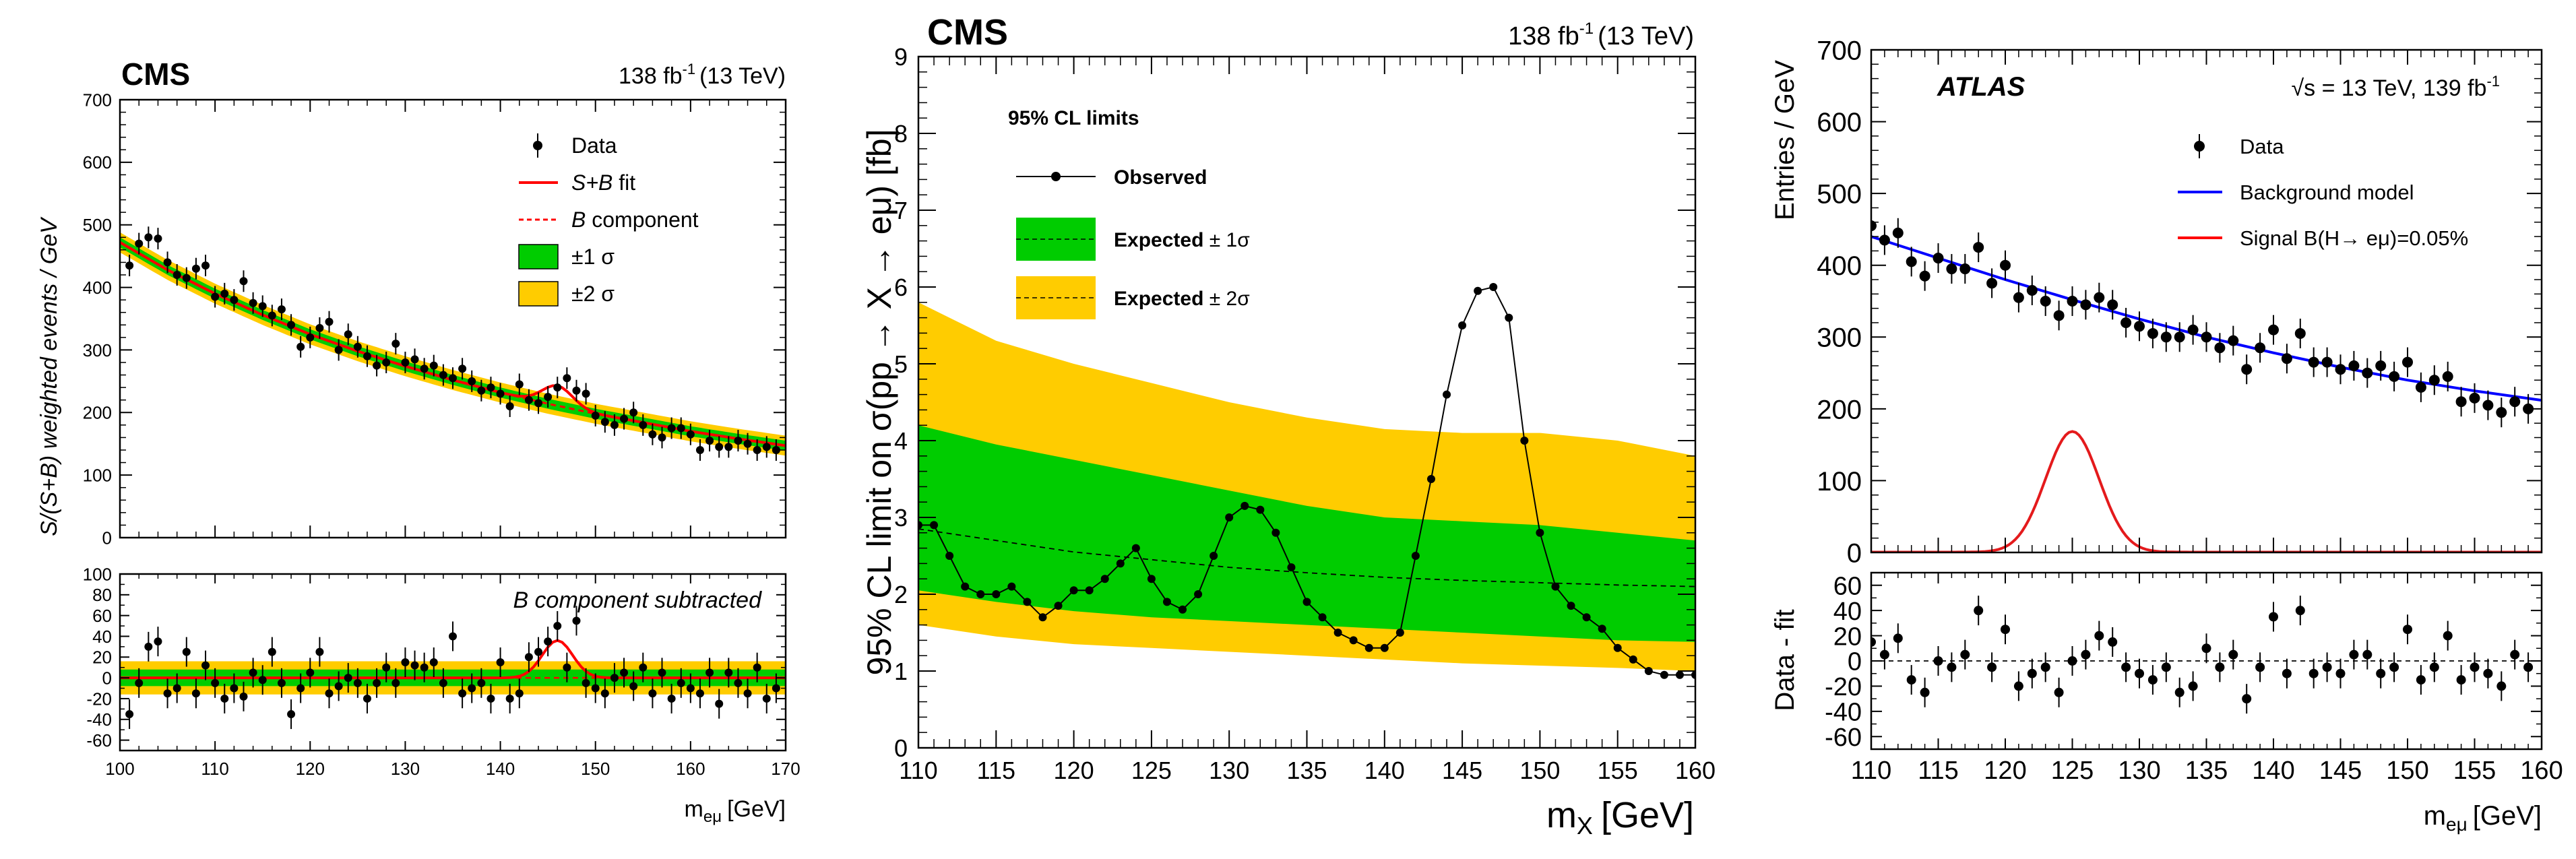  What do you see at coordinates (1074, 770) in the screenshot?
I see `x-tick-label: 120` at bounding box center [1074, 770].